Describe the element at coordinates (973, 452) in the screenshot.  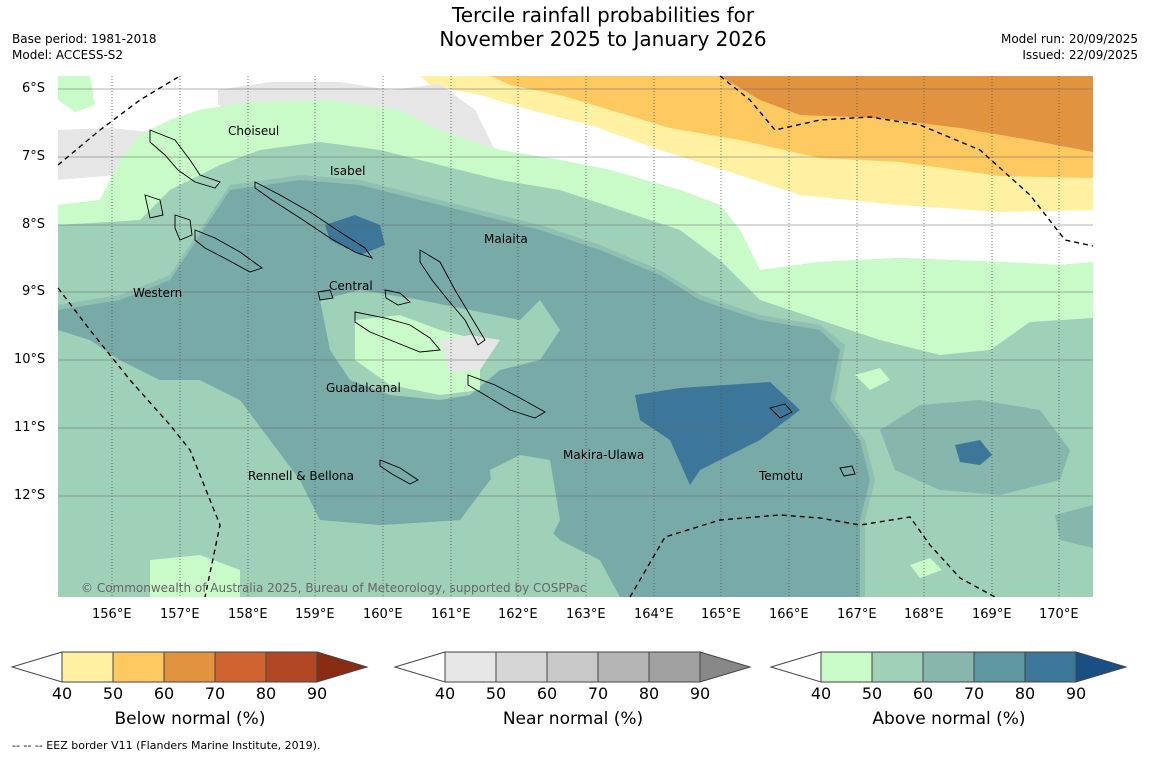
I see `above-80-east` at that location.